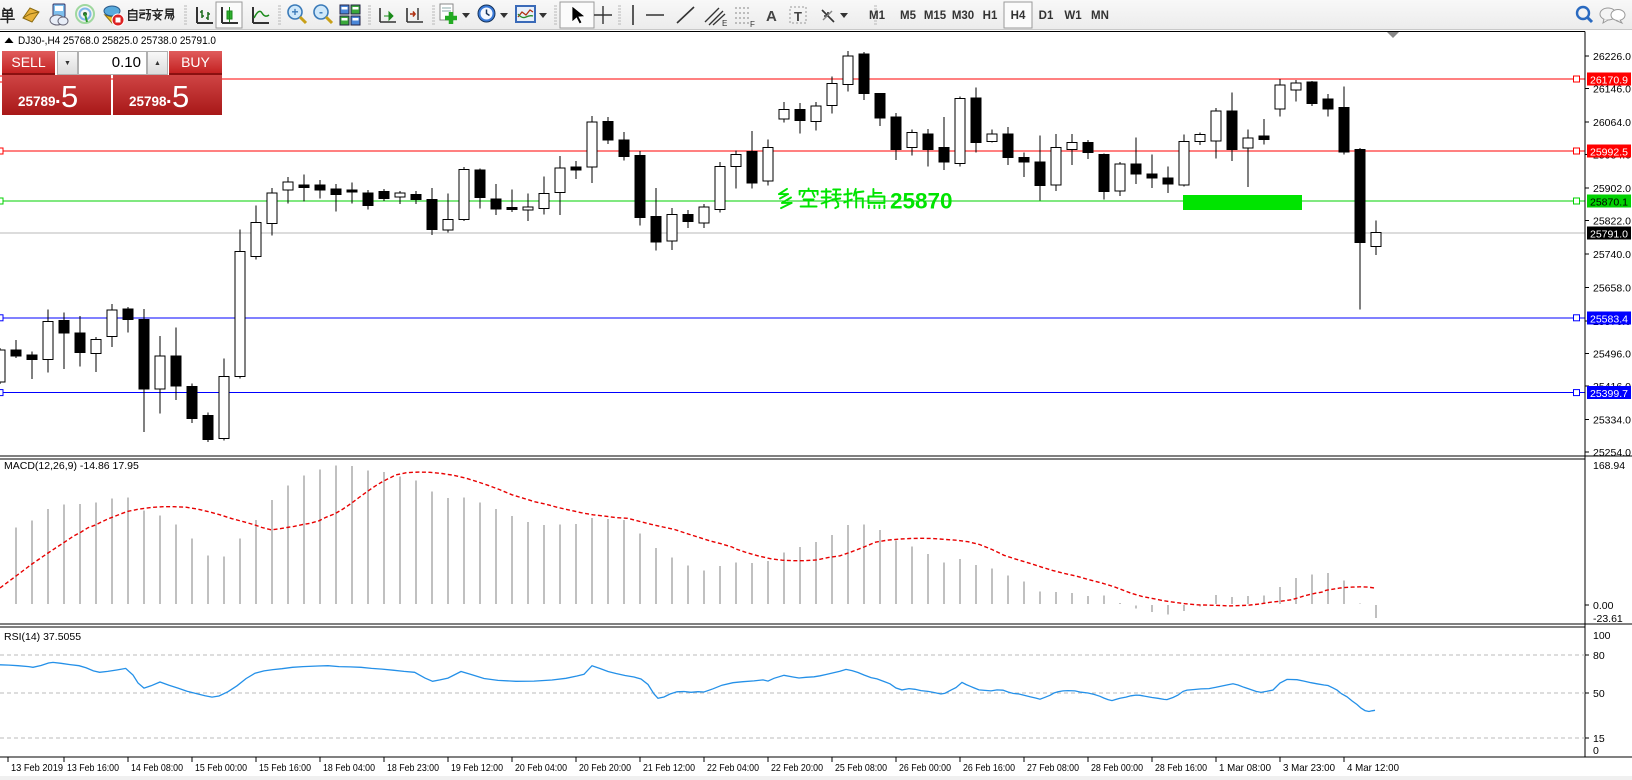 The width and height of the screenshot is (1632, 780). What do you see at coordinates (1612, 189) in the screenshot?
I see `svg-text: 25902.0` at bounding box center [1612, 189].